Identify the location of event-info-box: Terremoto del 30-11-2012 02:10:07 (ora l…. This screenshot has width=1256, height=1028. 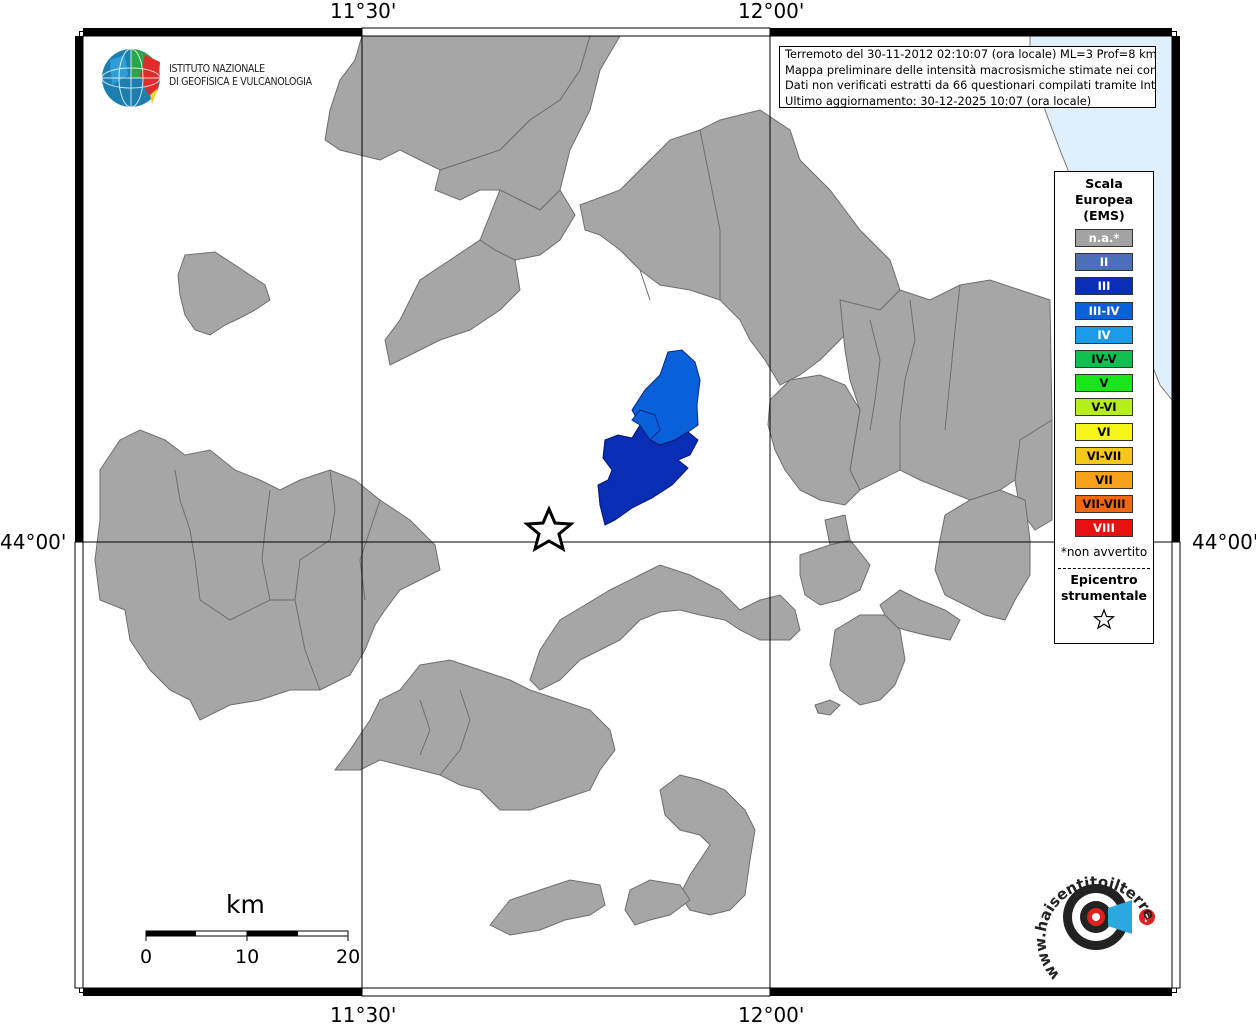
(967, 77).